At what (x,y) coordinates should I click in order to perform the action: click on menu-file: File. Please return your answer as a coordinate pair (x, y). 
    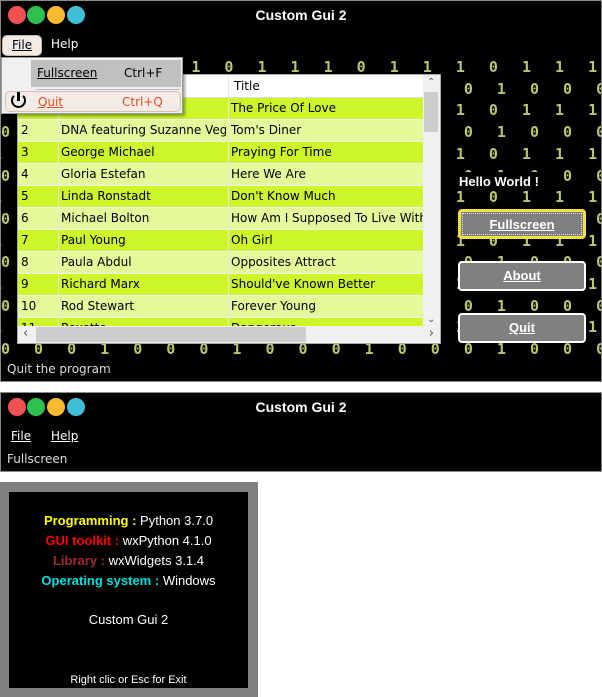
    Looking at the image, I should click on (22, 45).